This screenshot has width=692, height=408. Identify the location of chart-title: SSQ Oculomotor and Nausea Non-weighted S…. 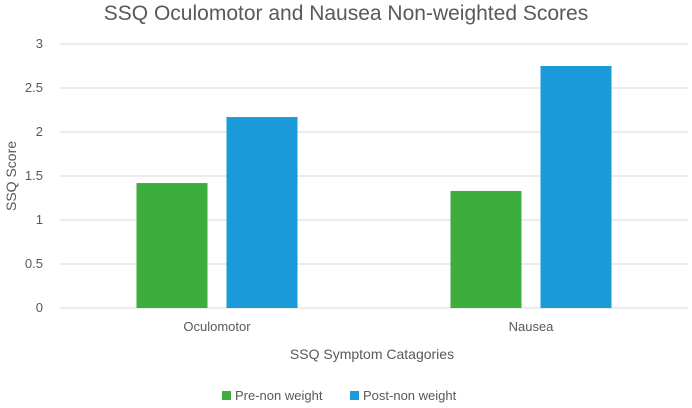
(346, 13).